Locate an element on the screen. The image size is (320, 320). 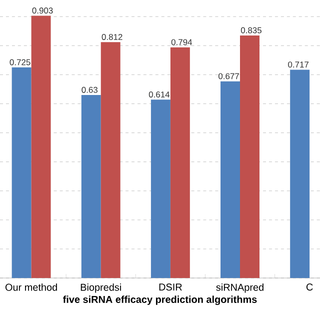
data-label: 0.614 is located at coordinates (159, 94).